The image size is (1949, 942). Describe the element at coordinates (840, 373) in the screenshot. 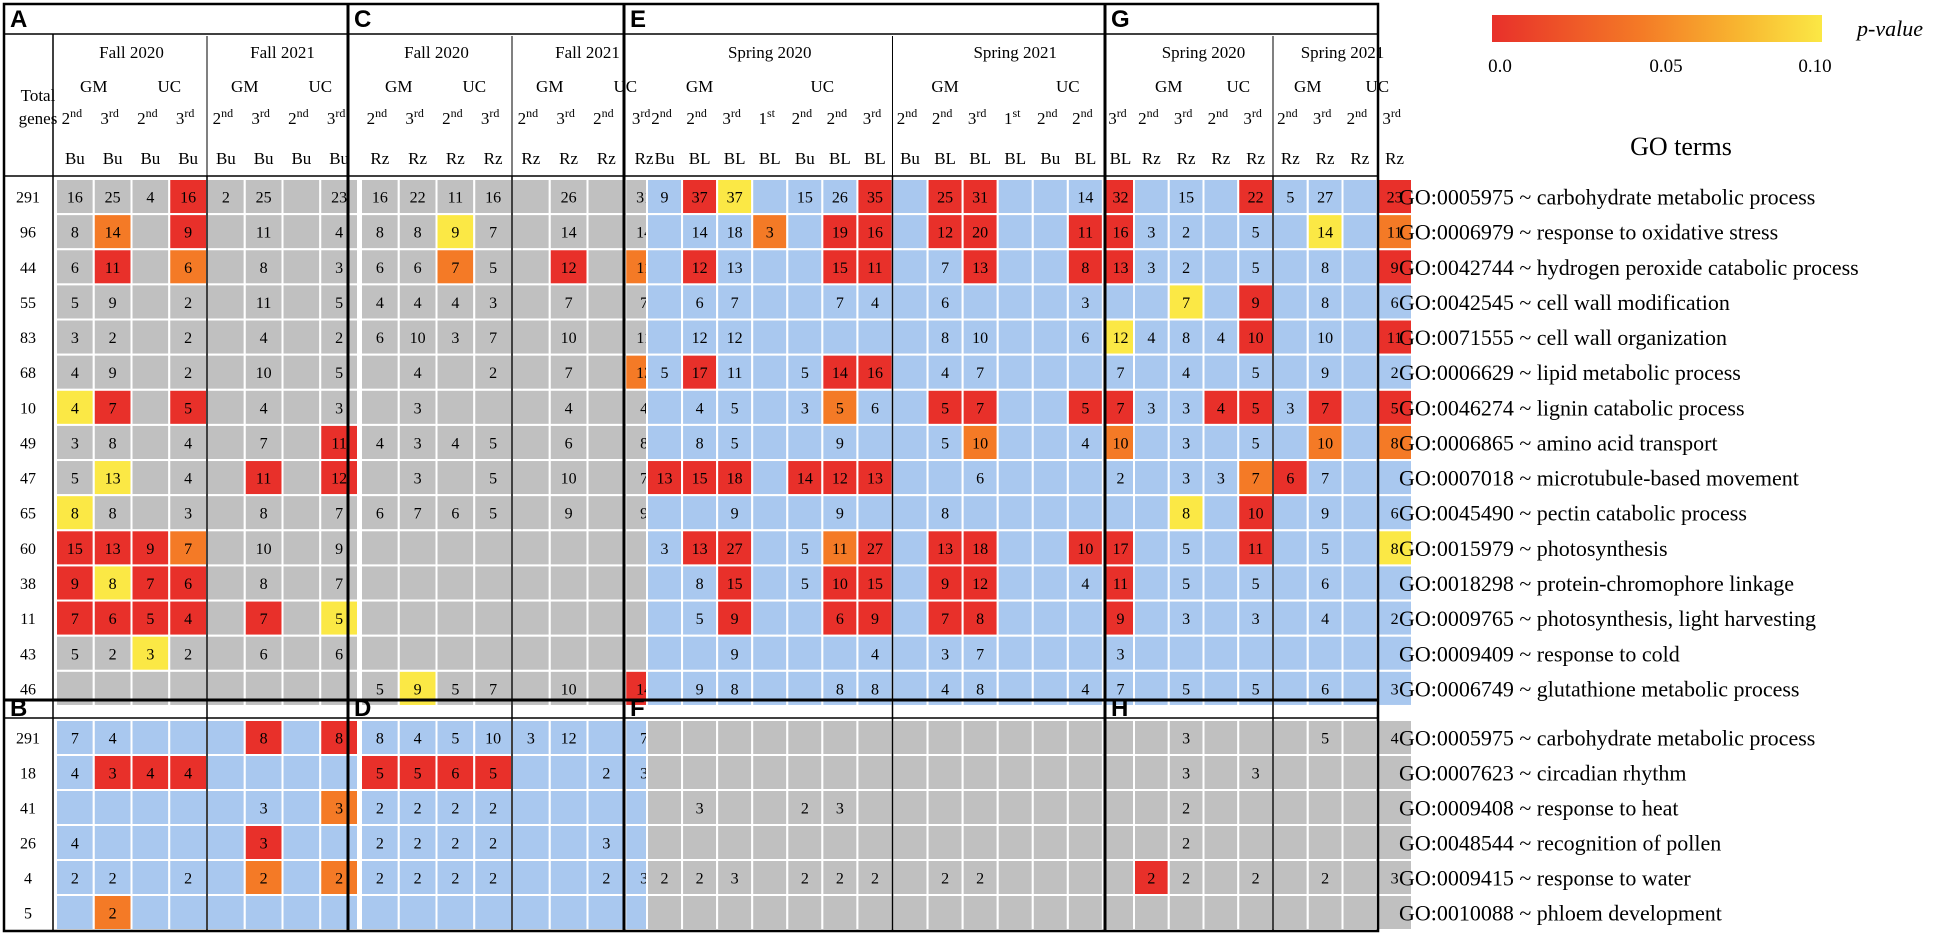

I see `cell-value-E-5-5: 14` at that location.